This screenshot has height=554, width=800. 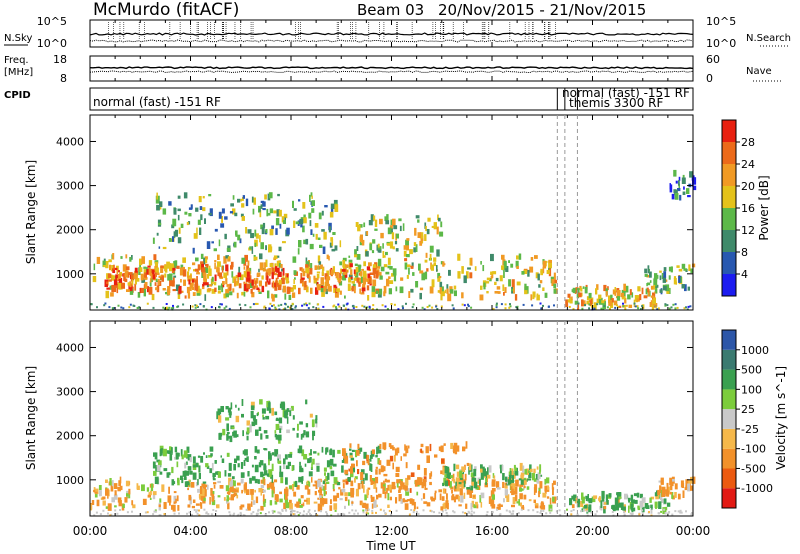 What do you see at coordinates (567, 212) in the screenshot?
I see `power-cpid-lines` at bounding box center [567, 212].